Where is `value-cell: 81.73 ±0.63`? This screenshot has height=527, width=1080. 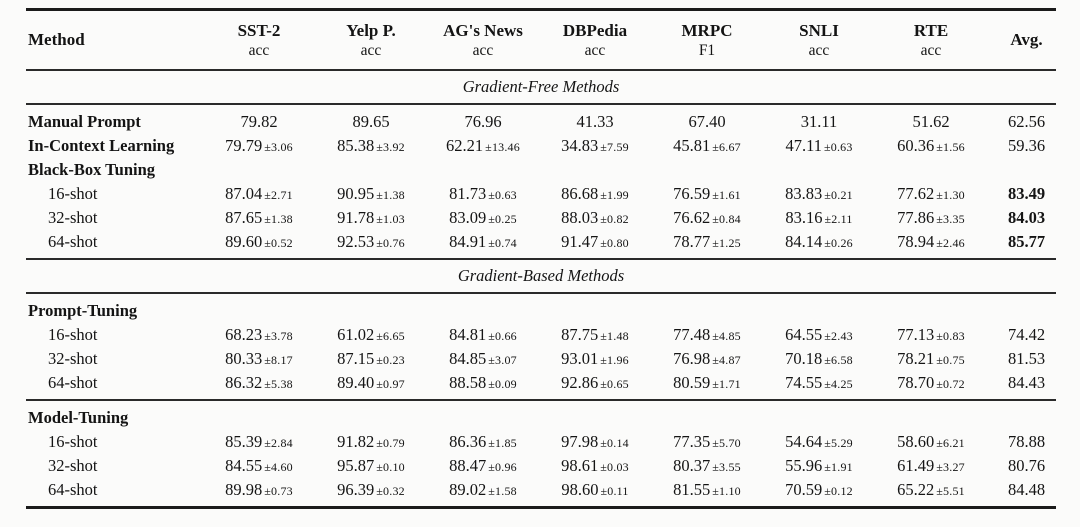
value-cell: 81.73 ±0.63 is located at coordinates (483, 194).